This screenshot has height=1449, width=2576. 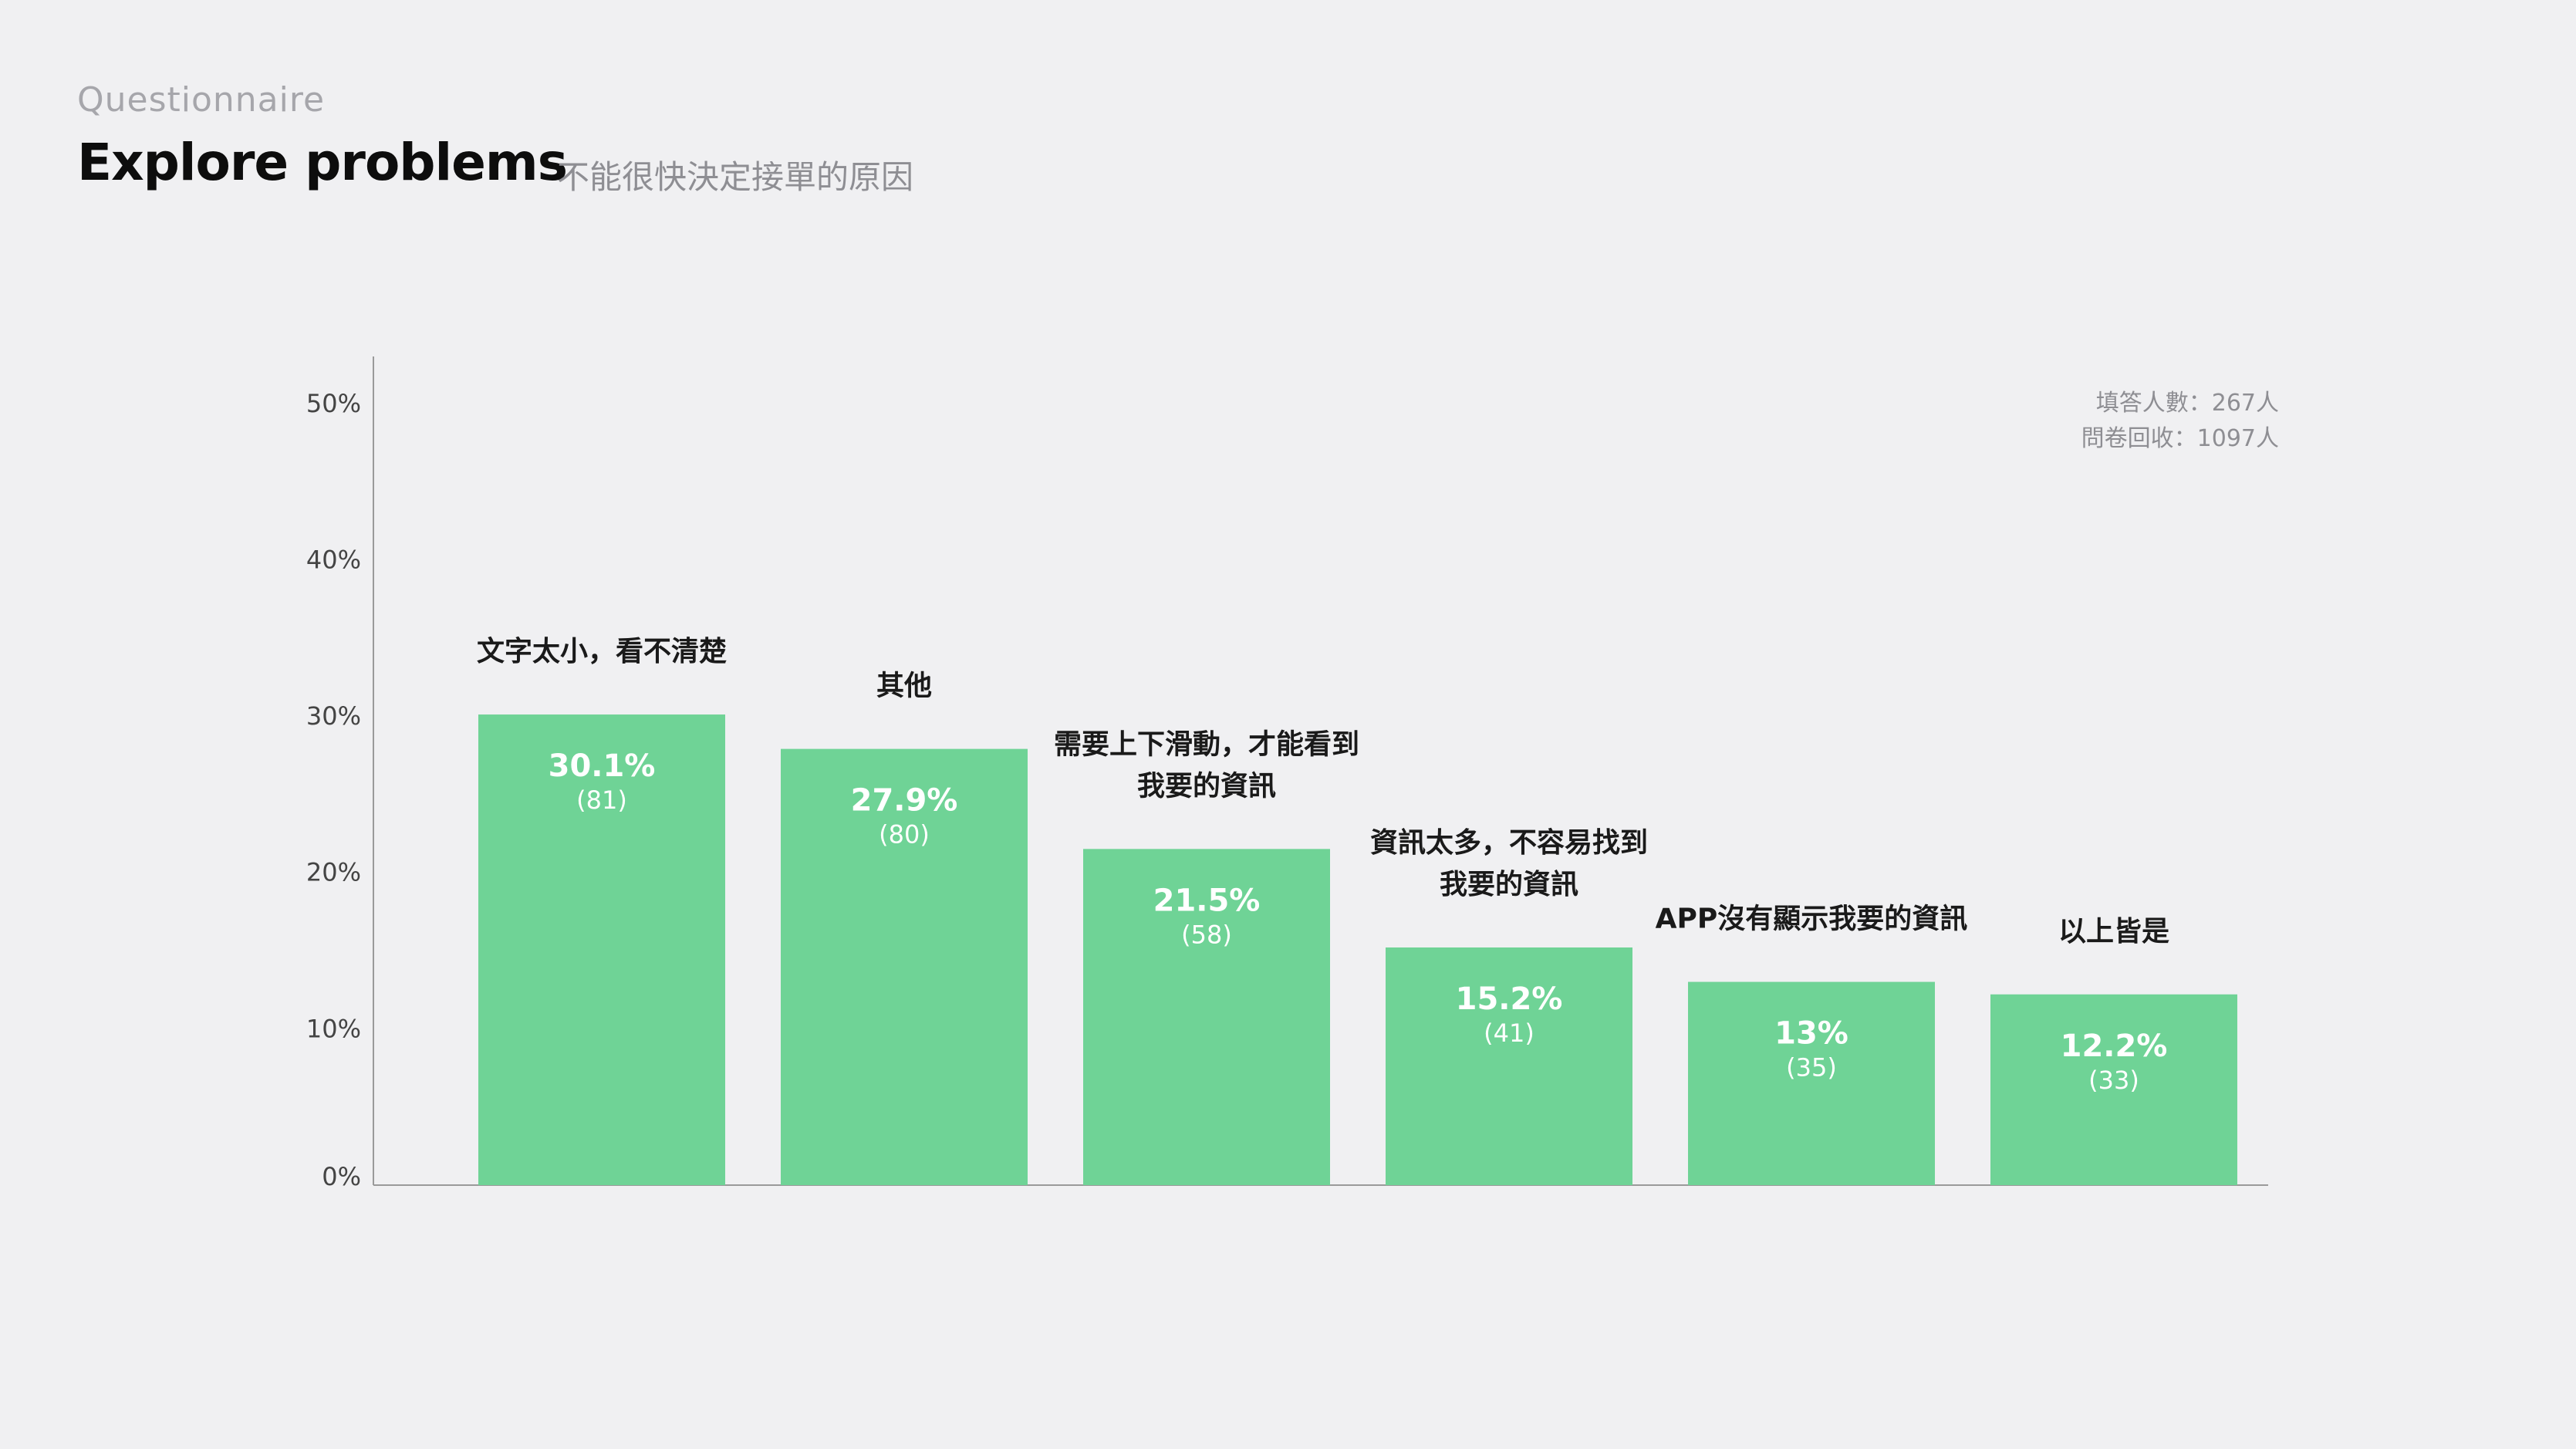 What do you see at coordinates (333, 716) in the screenshot?
I see `y-tick-label: 30%` at bounding box center [333, 716].